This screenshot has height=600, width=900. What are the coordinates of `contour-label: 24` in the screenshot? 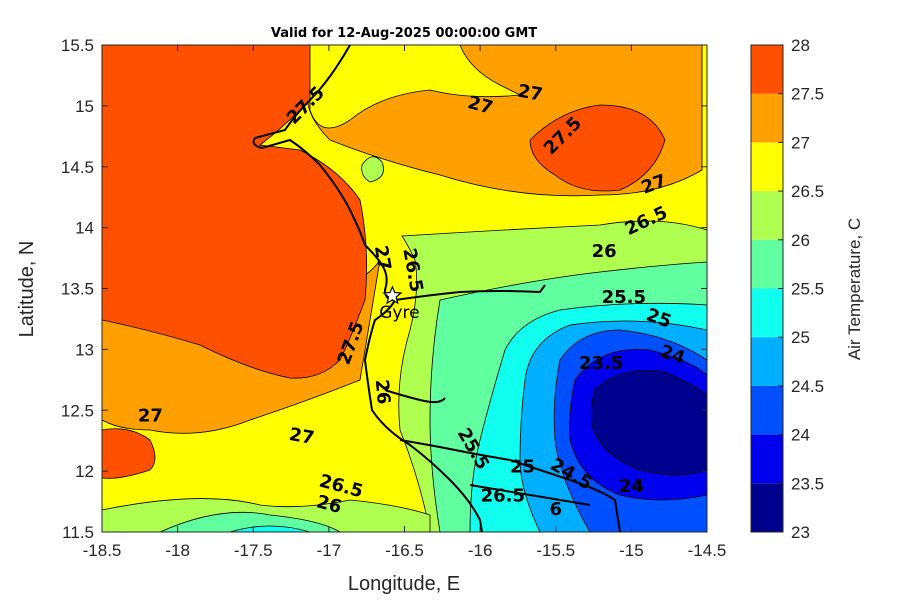 It's located at (631, 486).